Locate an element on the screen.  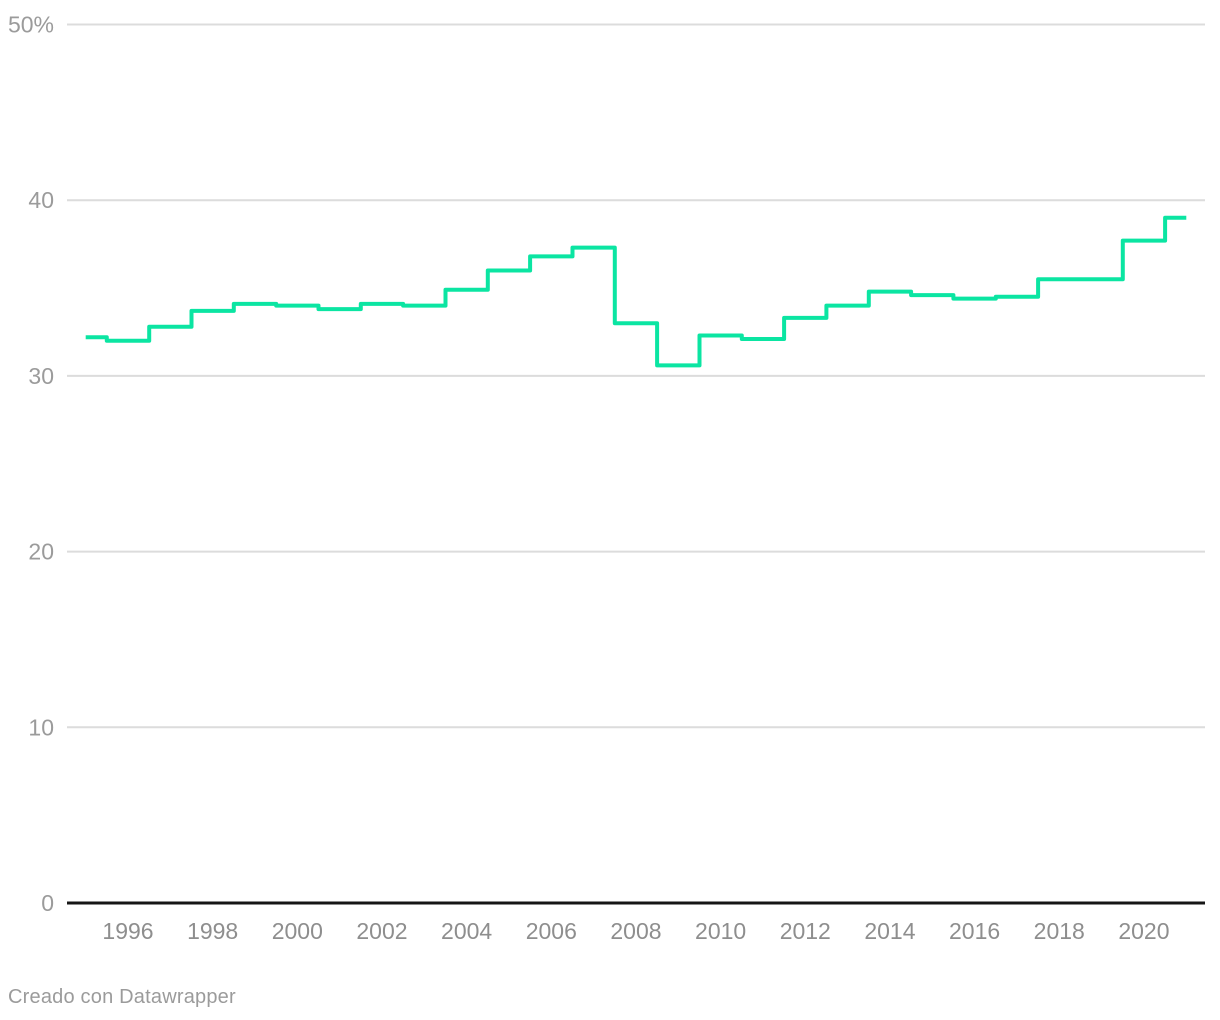
y-axis-tick-label: 20 is located at coordinates (41, 552).